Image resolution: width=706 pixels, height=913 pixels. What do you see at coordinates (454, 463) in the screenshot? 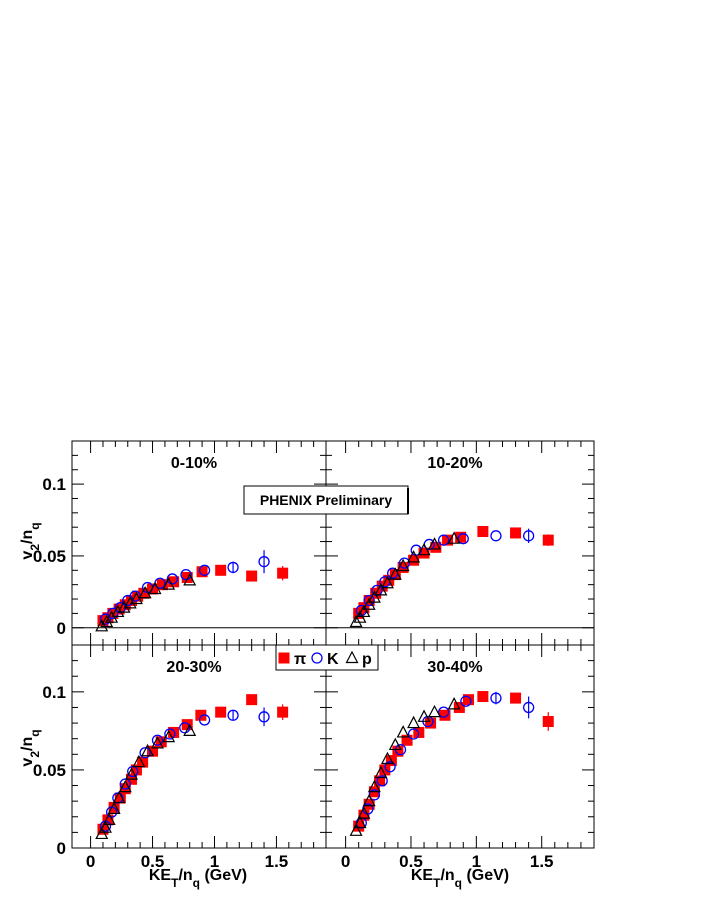
I see `panel-label: 10-20%` at bounding box center [454, 463].